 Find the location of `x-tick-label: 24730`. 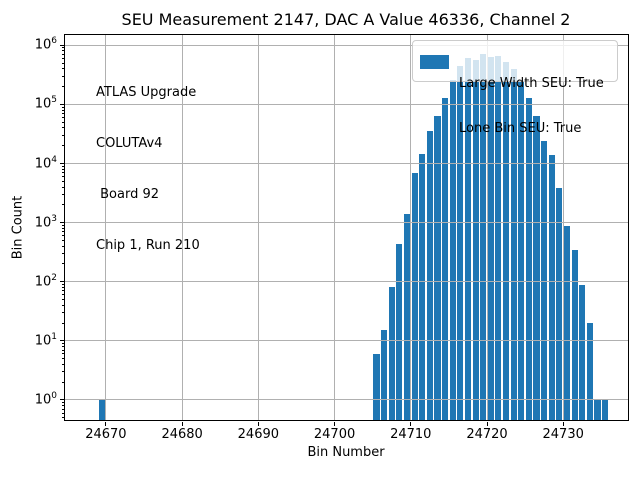

x-tick-label: 24730 is located at coordinates (563, 434).